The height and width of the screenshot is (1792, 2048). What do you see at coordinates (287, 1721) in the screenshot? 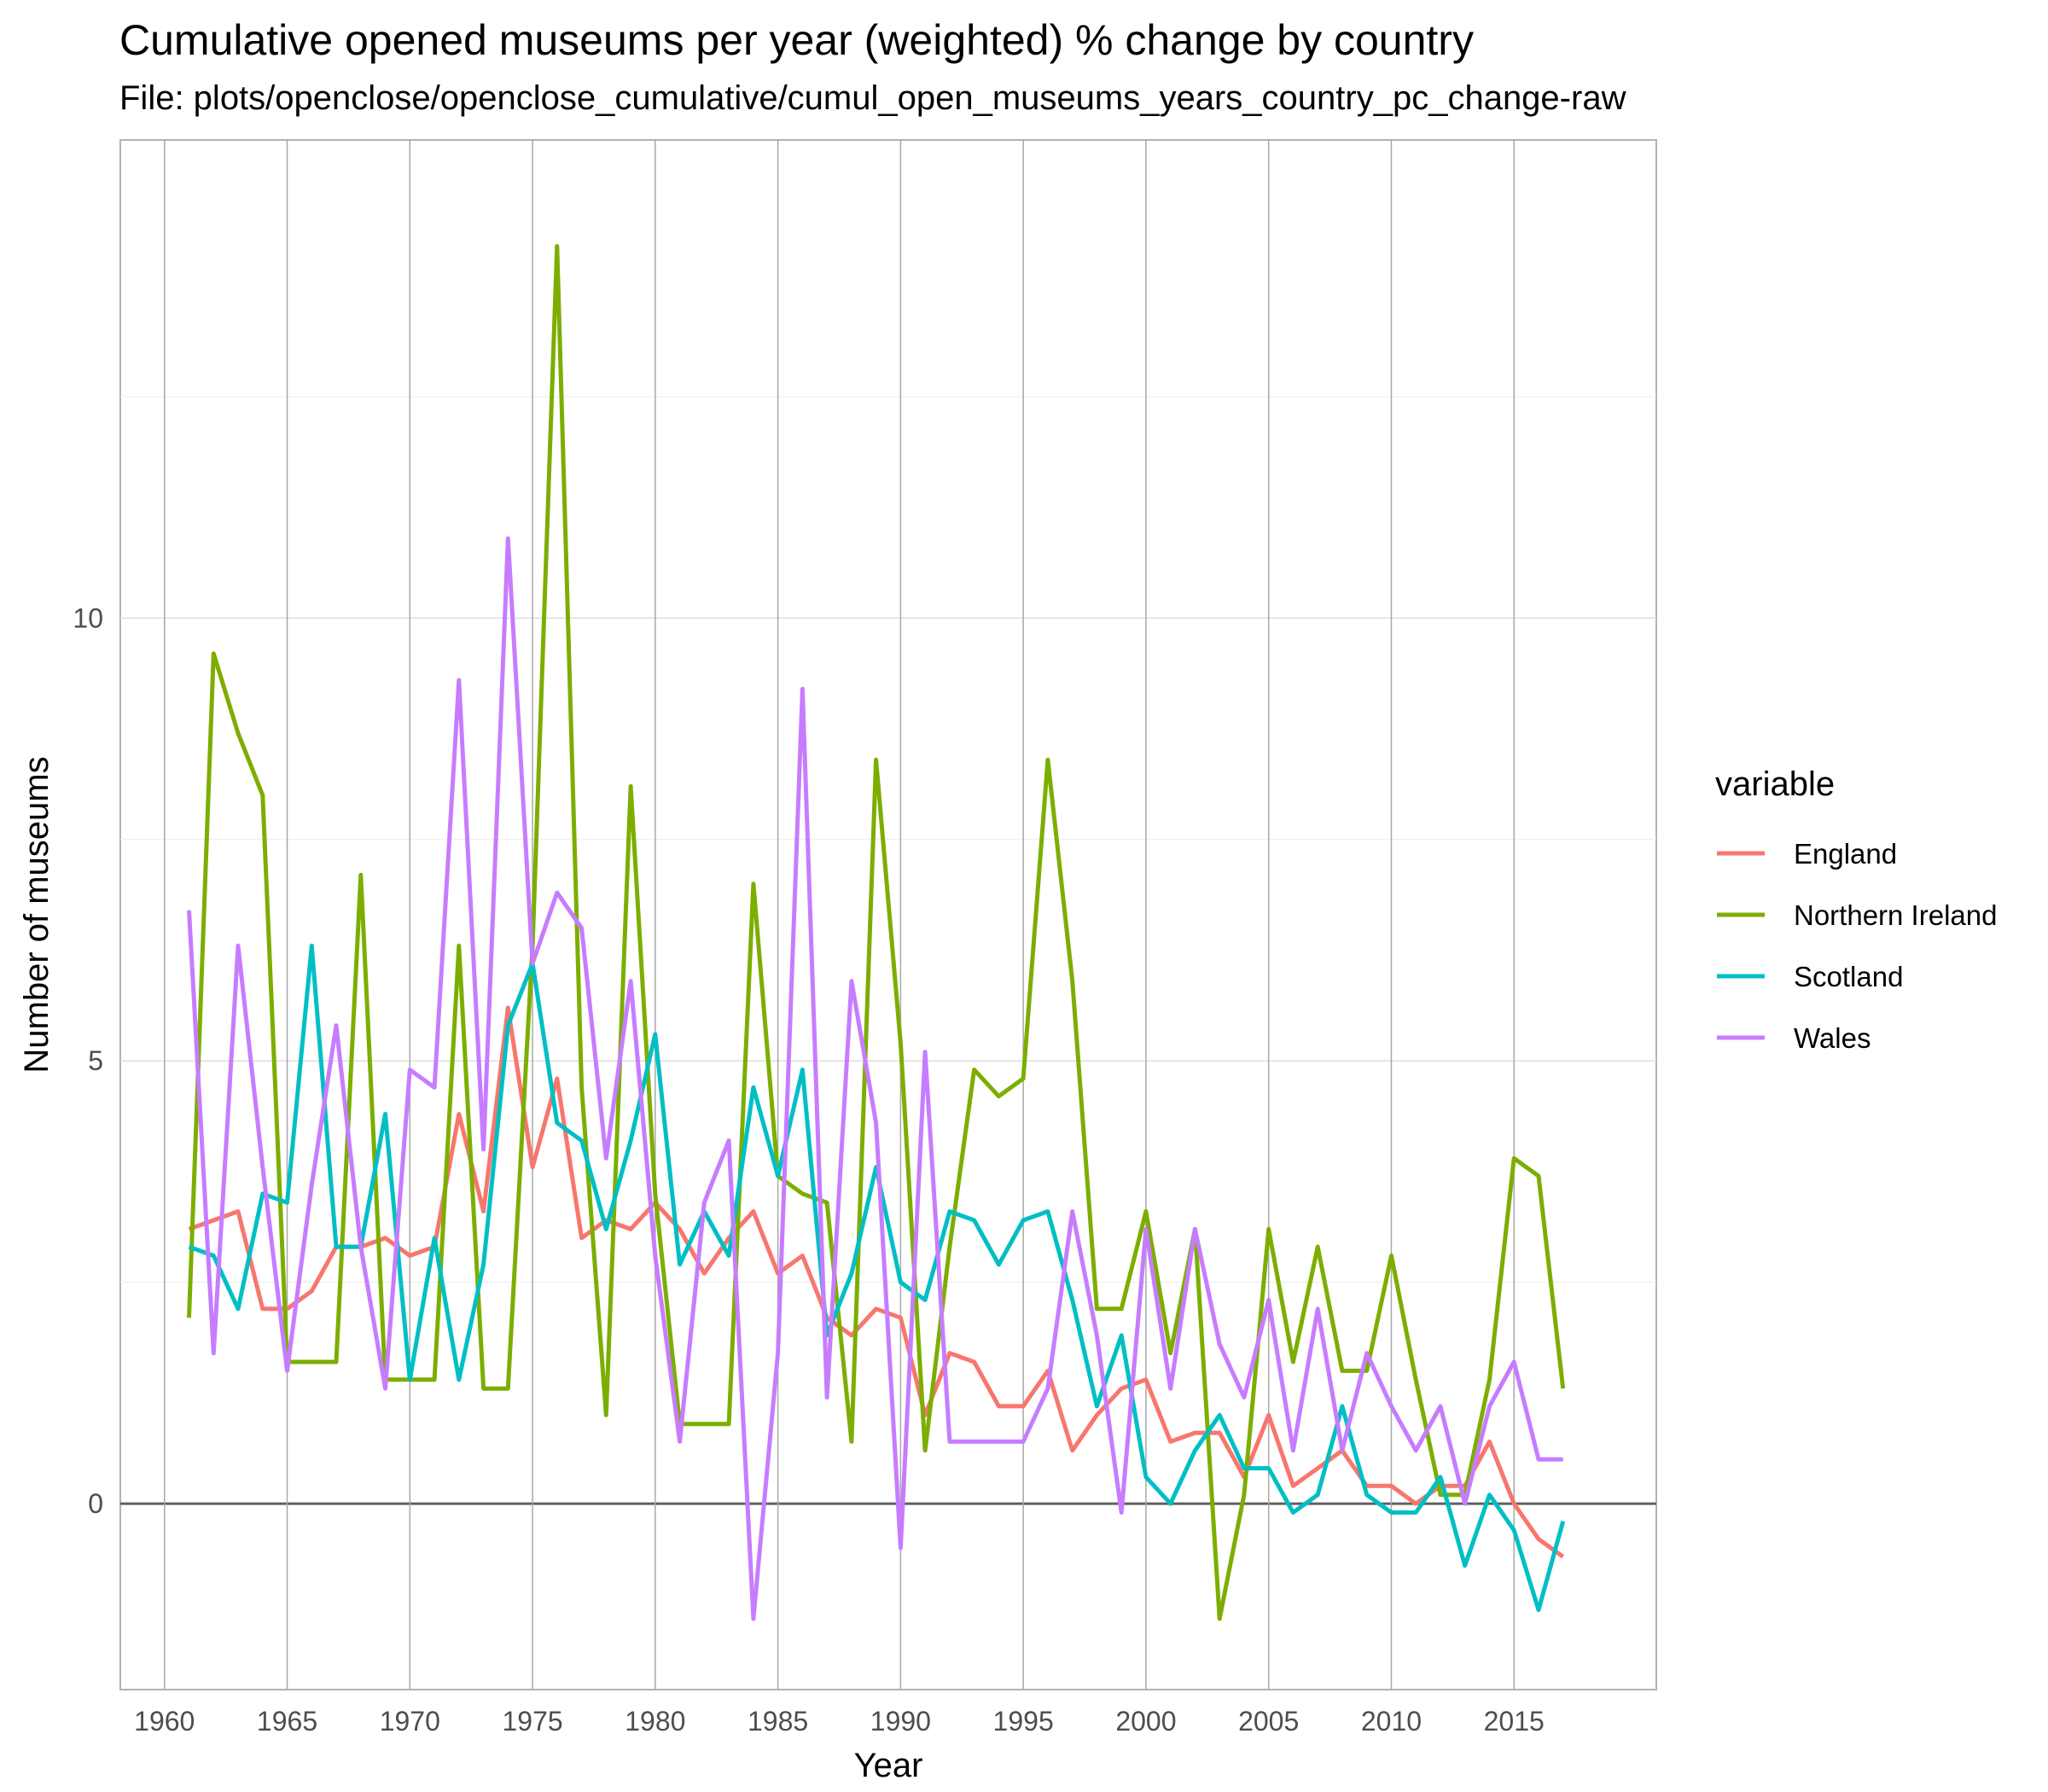
I see `x-tick-label: 1965` at bounding box center [287, 1721].